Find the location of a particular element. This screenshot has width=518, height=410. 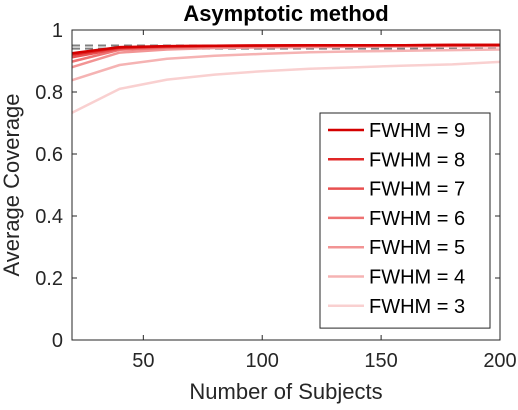

legend-label: FWHM = 9 is located at coordinates (417, 131).